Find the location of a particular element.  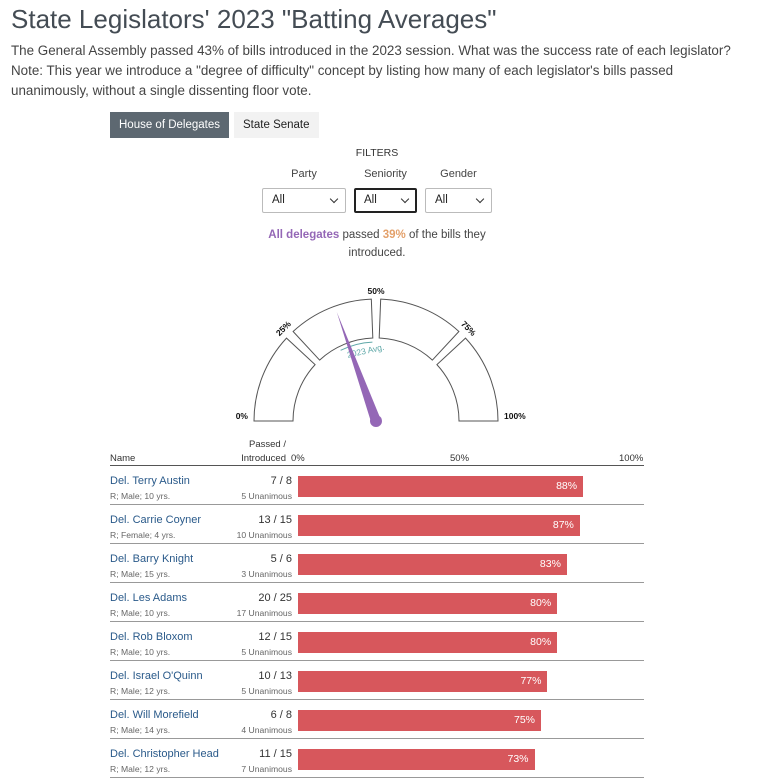

legislator-meta: R; Male; 15 yrs. is located at coordinates (140, 574).